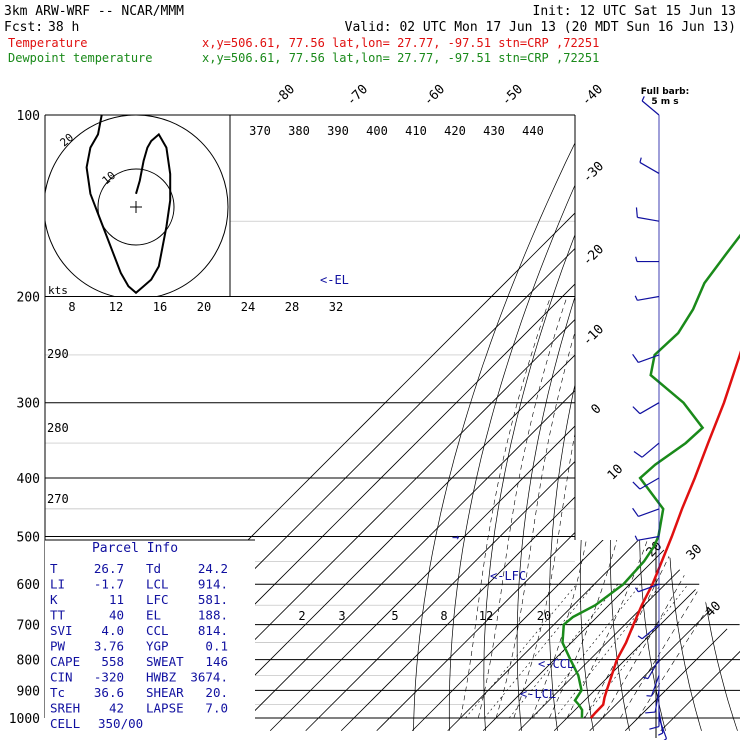 The width and height of the screenshot is (740, 740). Describe the element at coordinates (28, 298) in the screenshot. I see `pressure-label-200: 200` at that location.